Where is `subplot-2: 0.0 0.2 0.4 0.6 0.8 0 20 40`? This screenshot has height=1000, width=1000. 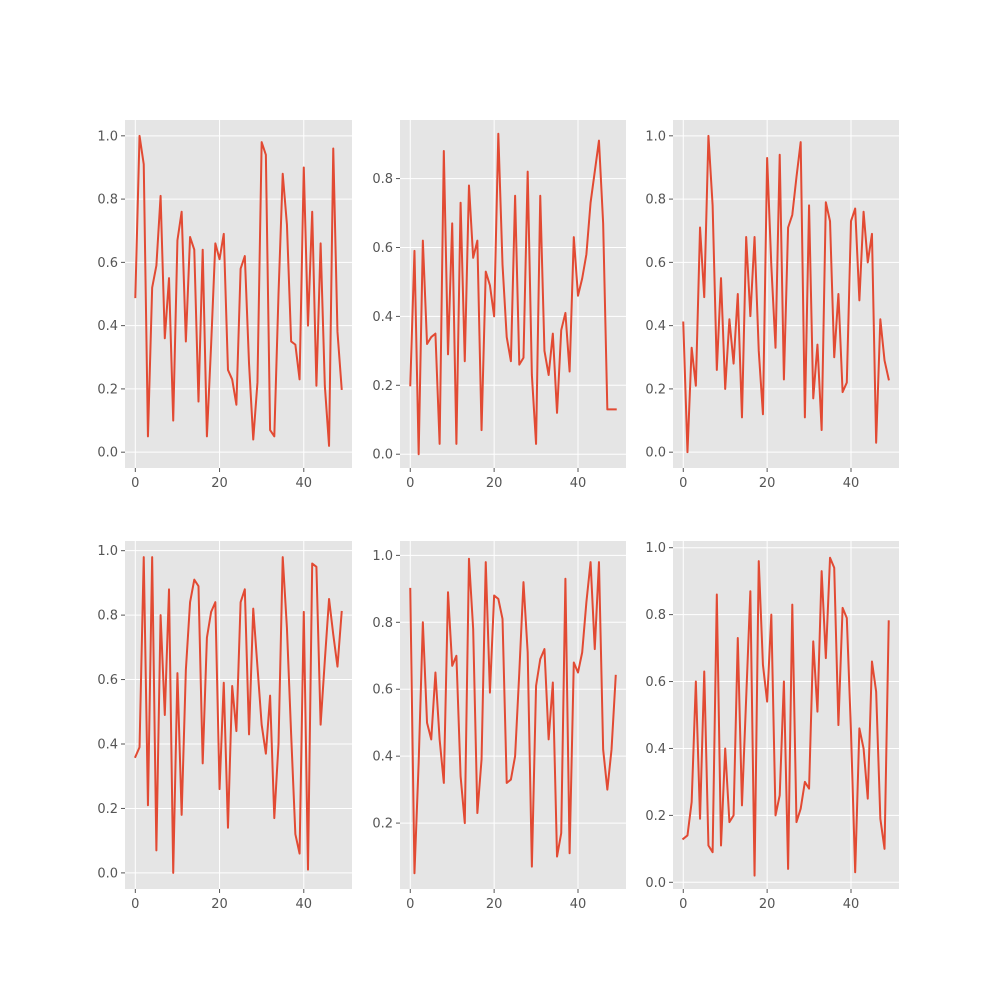 subplot-2: 0.0 0.2 0.4 0.6 0.8 0 20 40 is located at coordinates (499, 305).